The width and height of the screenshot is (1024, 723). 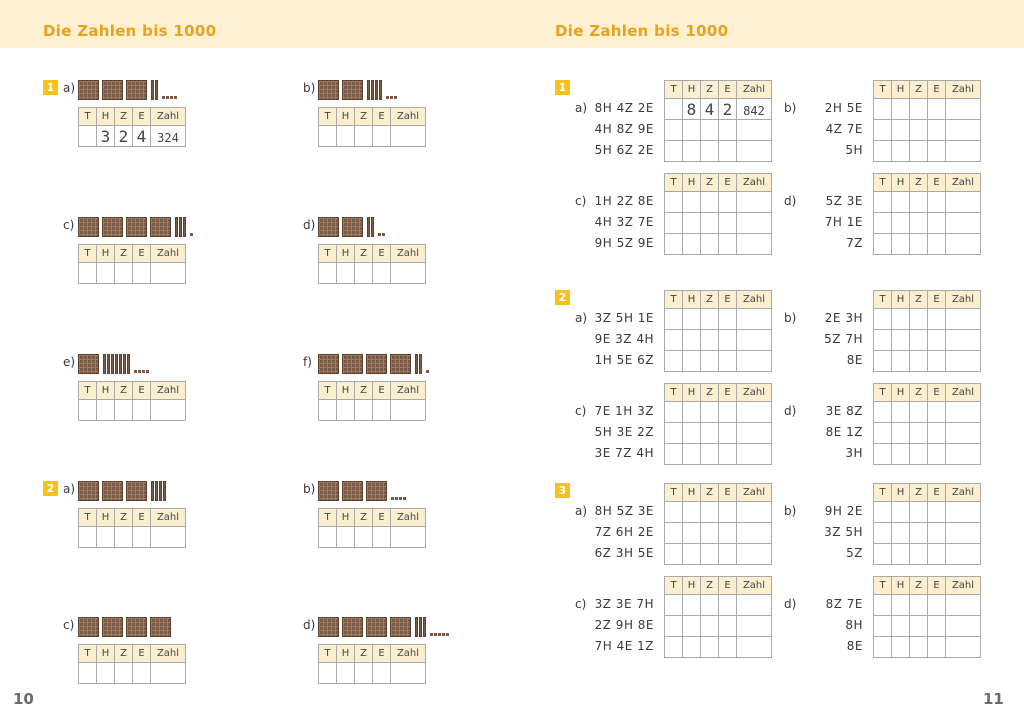 What do you see at coordinates (754, 109) in the screenshot?
I see `answer-cell: 842` at bounding box center [754, 109].